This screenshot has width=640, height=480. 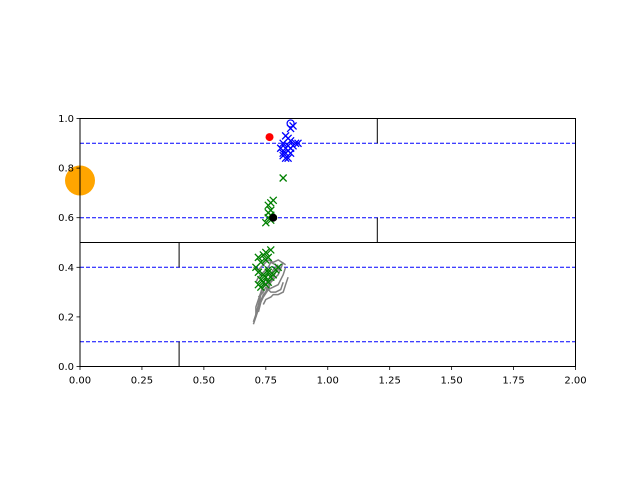 What do you see at coordinates (290, 123) in the screenshot?
I see `blue-circle-marker` at bounding box center [290, 123].